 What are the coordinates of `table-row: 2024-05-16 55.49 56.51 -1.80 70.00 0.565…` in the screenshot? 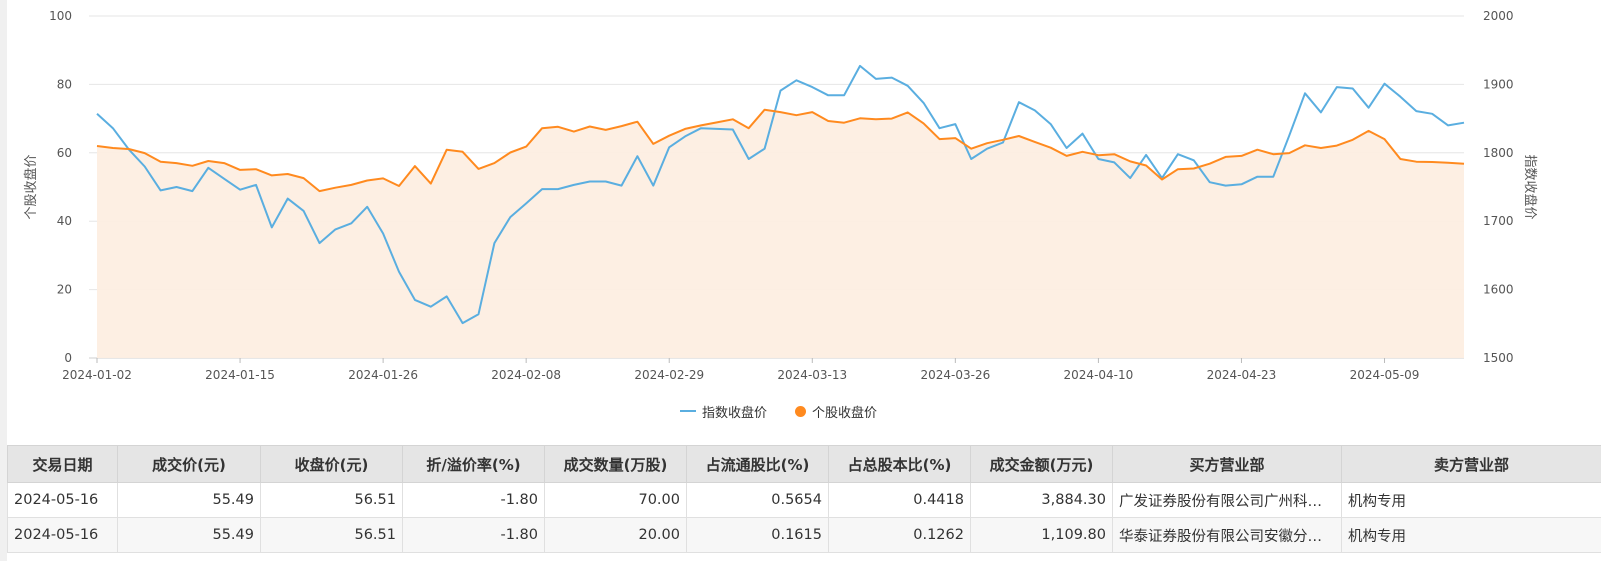 It's located at (804, 500).